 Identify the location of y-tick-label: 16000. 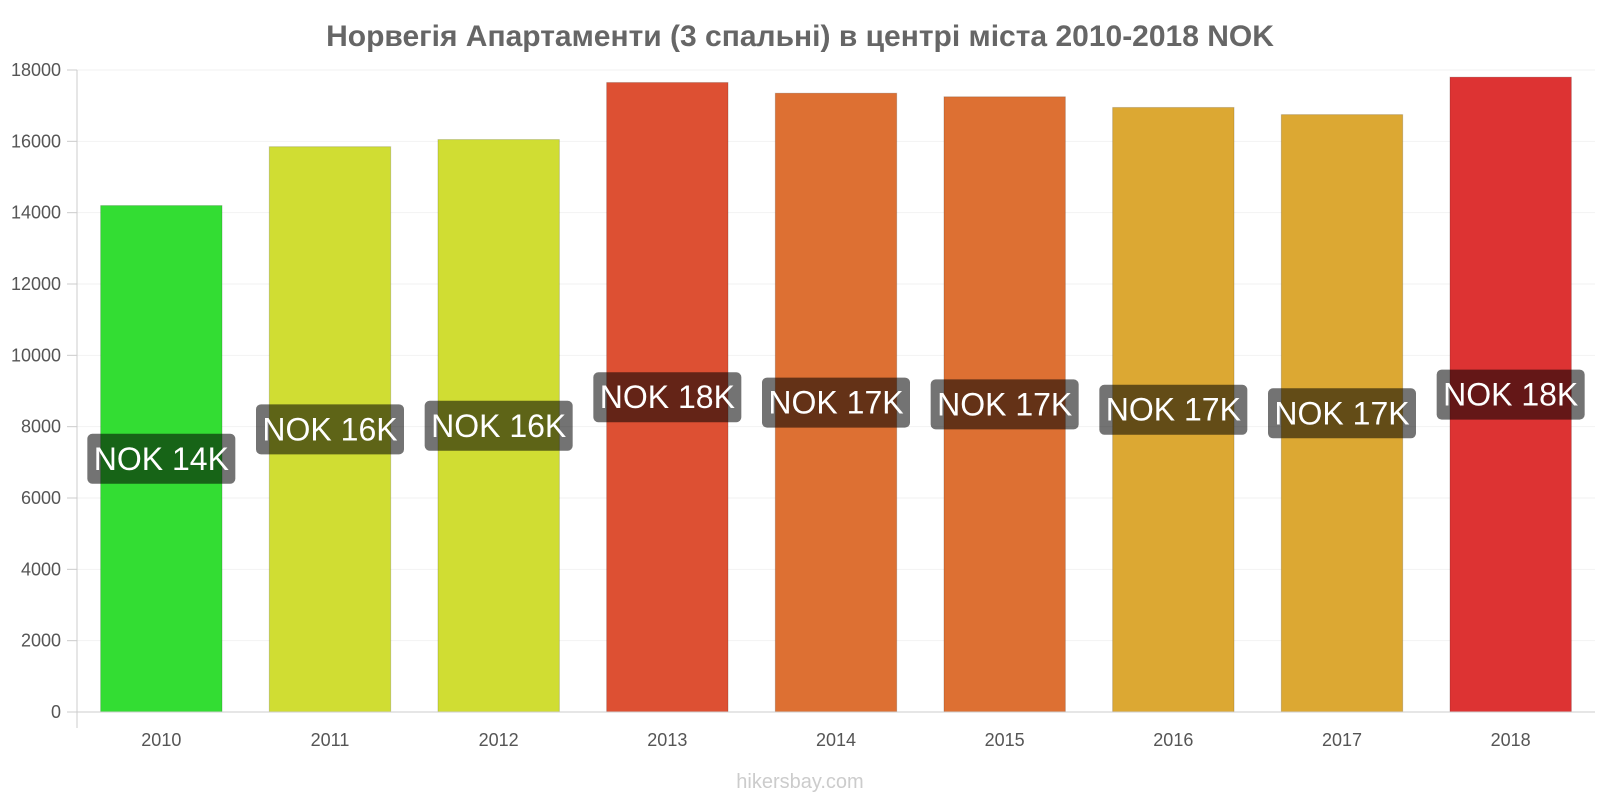
(36, 141).